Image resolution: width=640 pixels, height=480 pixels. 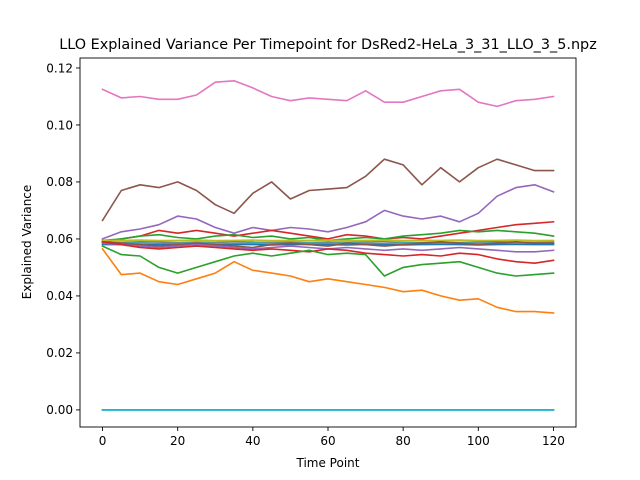 What do you see at coordinates (59, 410) in the screenshot?
I see `y-tick-label: 0.00` at bounding box center [59, 410].